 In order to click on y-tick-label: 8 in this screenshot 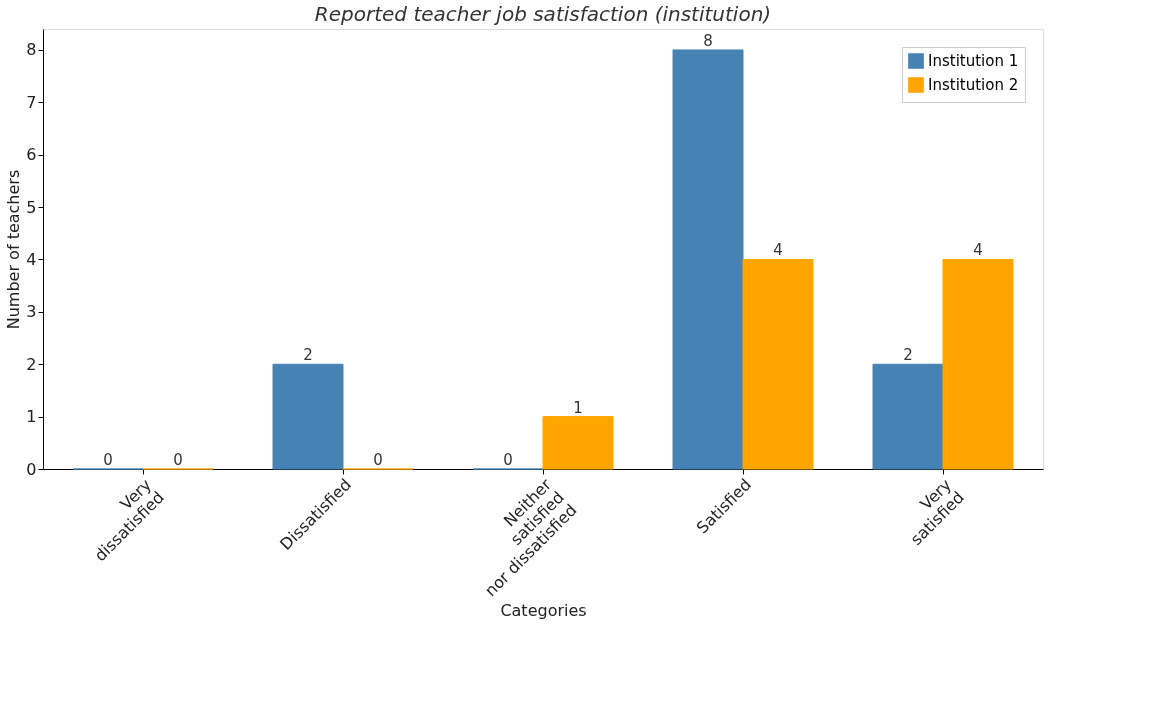, I will do `click(31, 50)`.